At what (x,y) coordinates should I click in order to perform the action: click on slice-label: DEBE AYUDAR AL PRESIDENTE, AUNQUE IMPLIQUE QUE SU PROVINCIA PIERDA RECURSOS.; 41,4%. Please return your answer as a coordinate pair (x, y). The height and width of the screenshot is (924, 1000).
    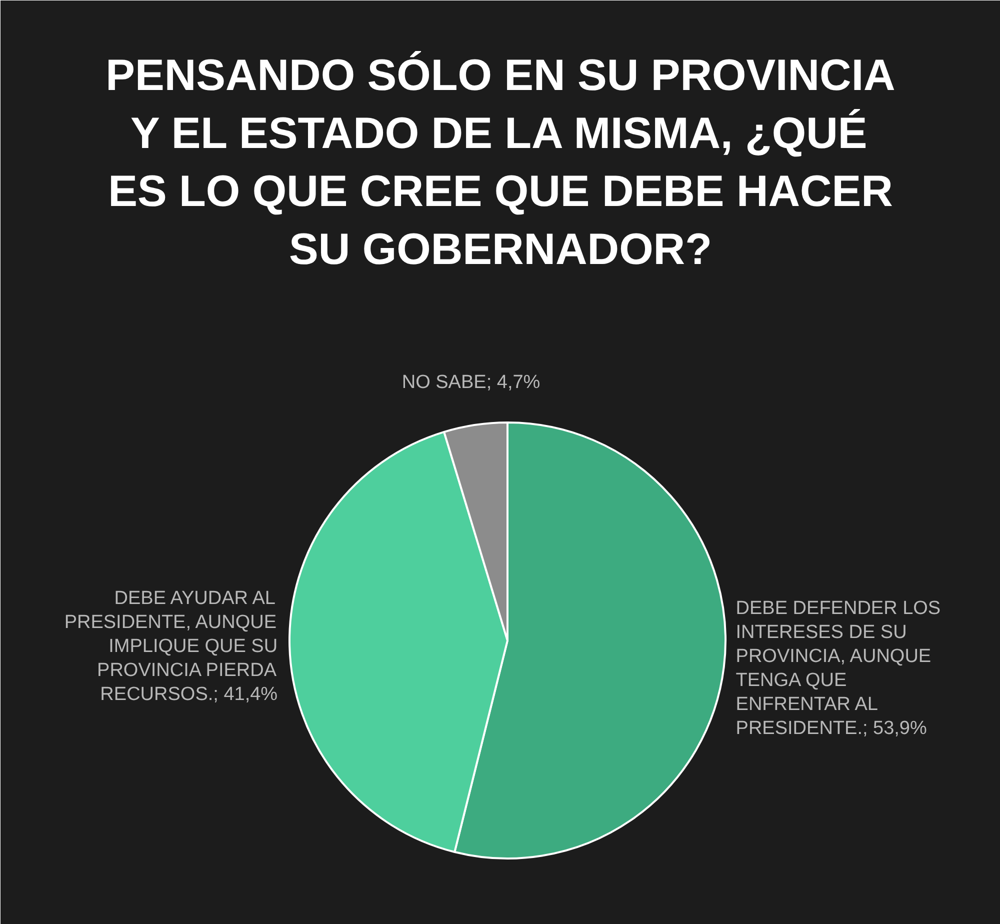
    Looking at the image, I should click on (171, 646).